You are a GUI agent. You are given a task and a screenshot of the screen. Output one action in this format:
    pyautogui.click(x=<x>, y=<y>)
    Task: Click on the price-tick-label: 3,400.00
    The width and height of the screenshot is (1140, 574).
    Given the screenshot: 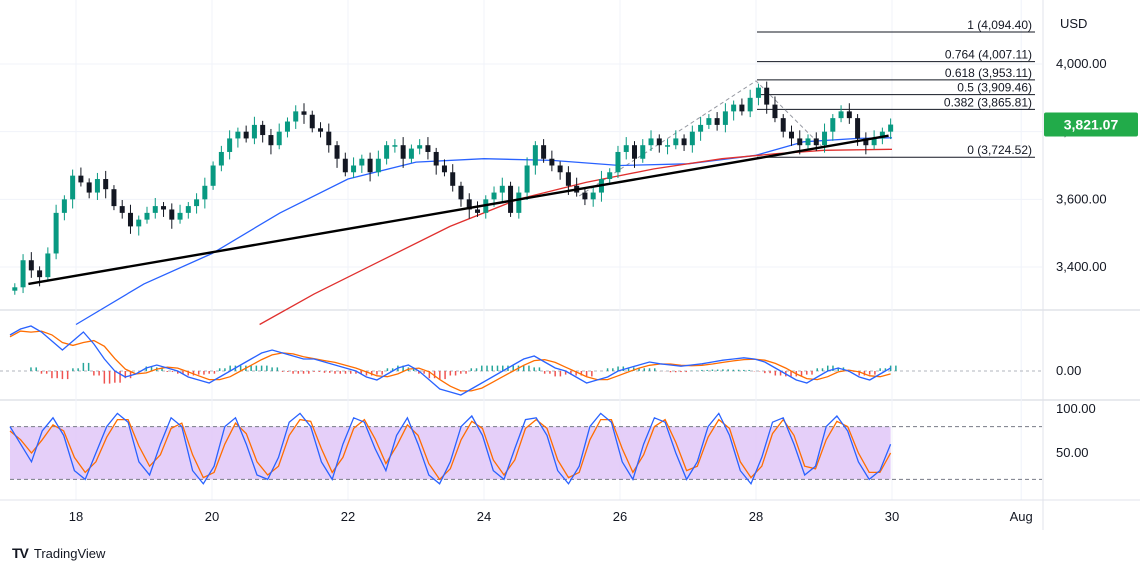 What is the action you would take?
    pyautogui.click(x=1081, y=266)
    